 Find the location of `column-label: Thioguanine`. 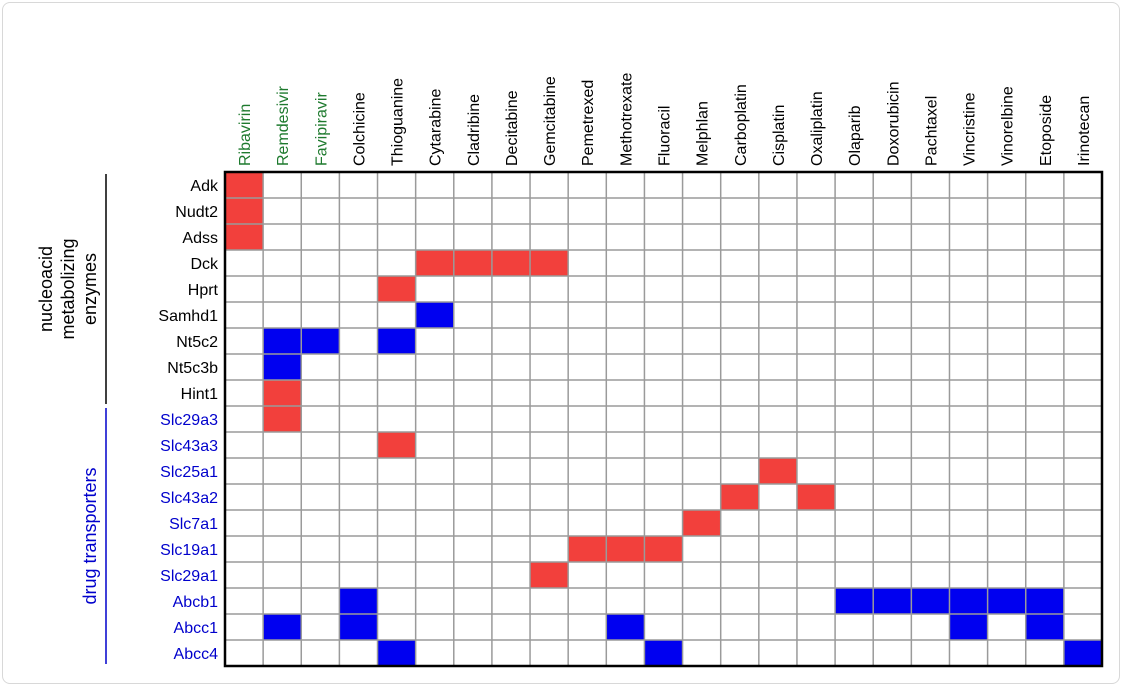

column-label: Thioguanine is located at coordinates (398, 122).